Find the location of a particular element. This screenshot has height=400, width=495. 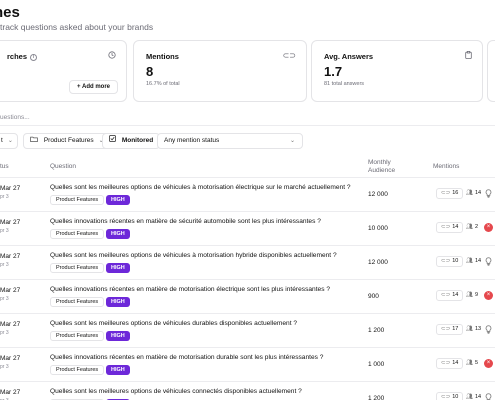

card-title-text: rches is located at coordinates (17, 56).